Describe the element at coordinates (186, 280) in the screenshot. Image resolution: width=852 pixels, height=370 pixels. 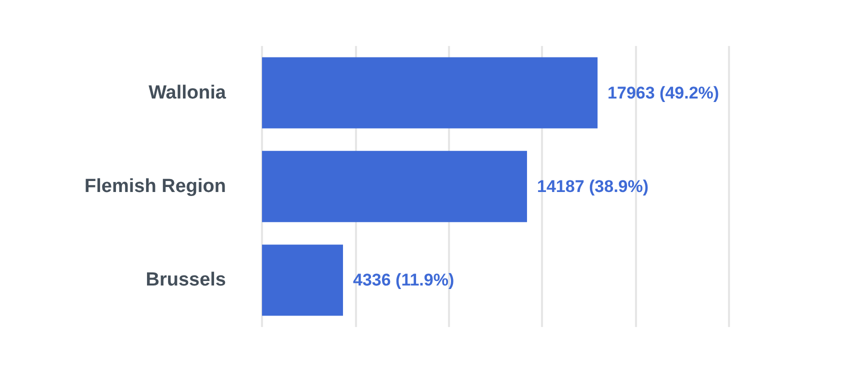
I see `y-tick-label: Brussels` at that location.